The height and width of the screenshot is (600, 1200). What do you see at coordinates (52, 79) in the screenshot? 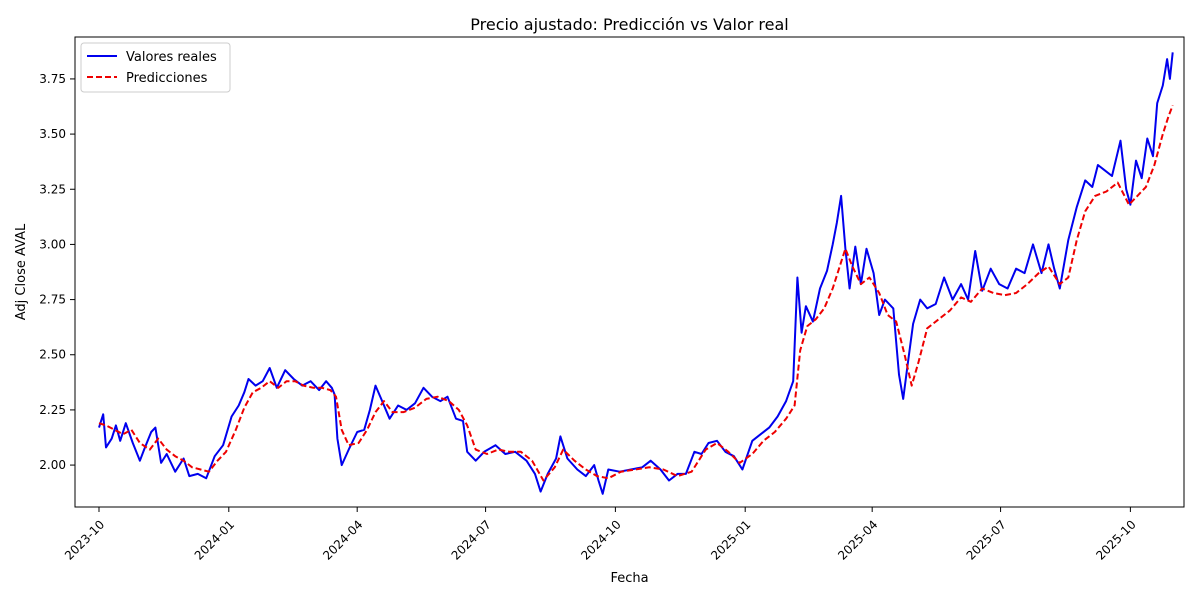
I see `y-tick-label: 3.75` at bounding box center [52, 79].